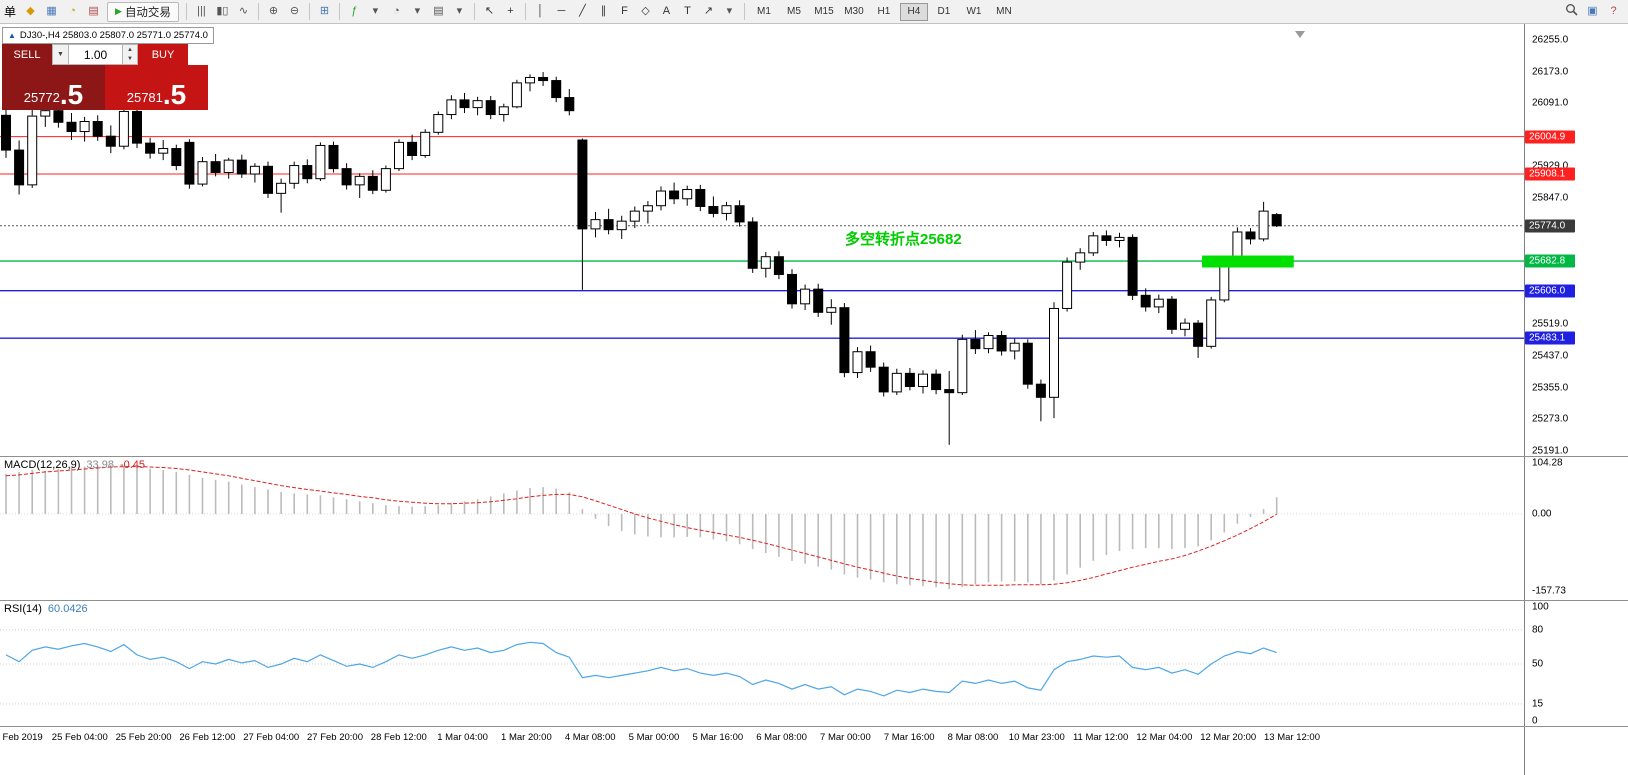  What do you see at coordinates (12, 35) in the screenshot?
I see `chart-icon: ▲` at bounding box center [12, 35].